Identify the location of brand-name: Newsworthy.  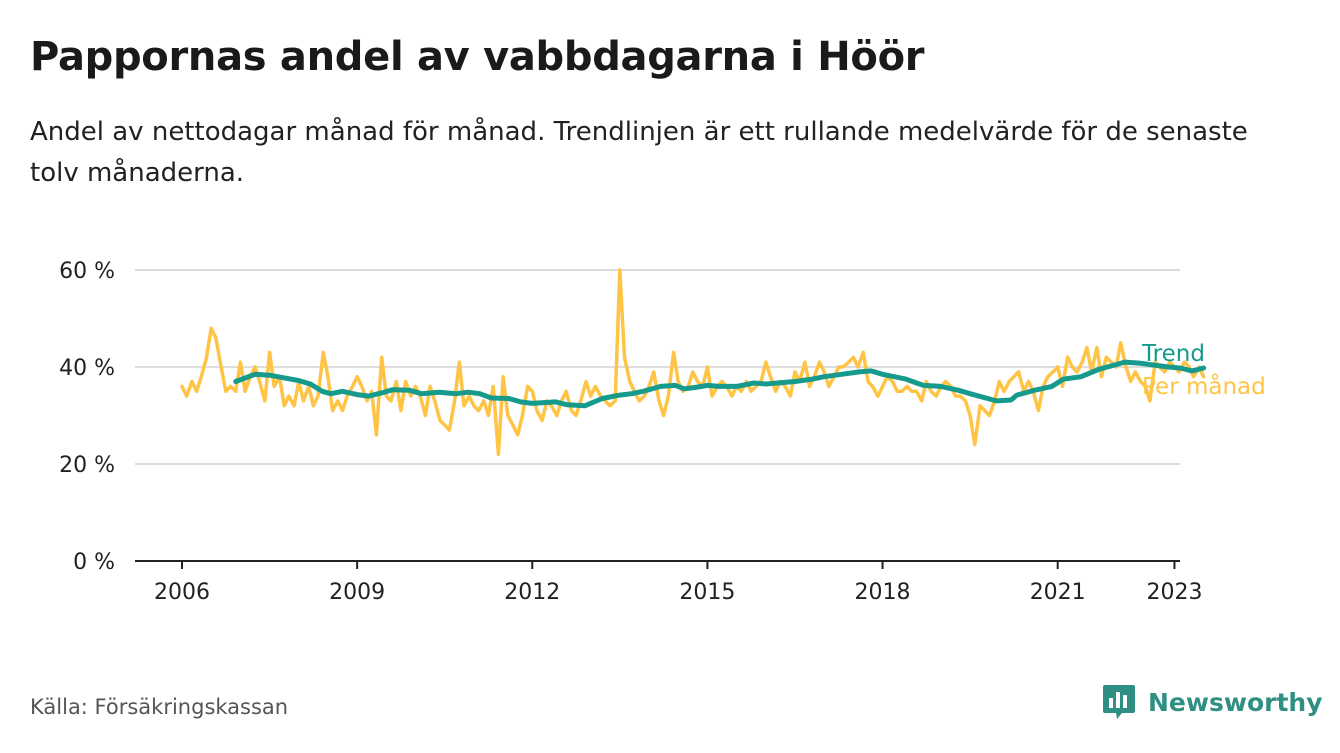
(1235, 702).